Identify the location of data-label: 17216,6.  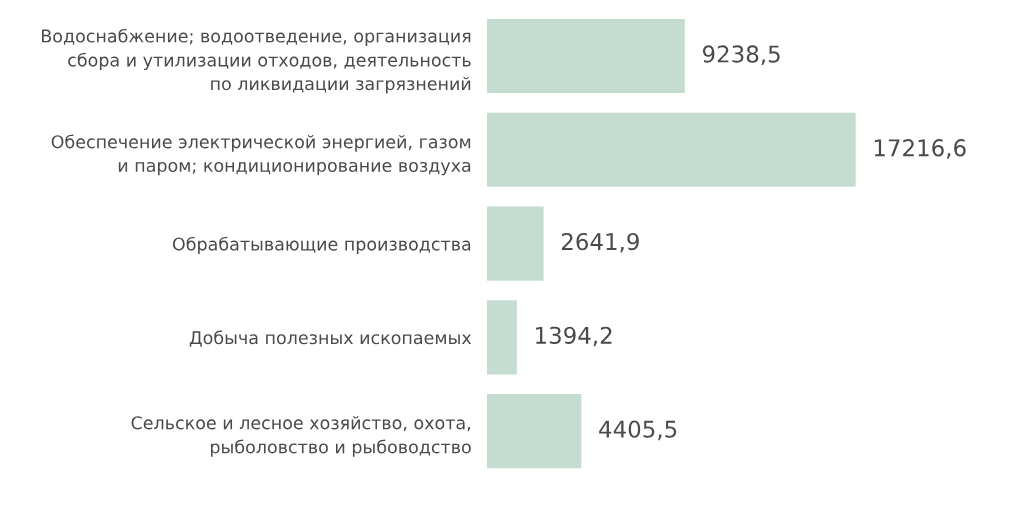
(920, 149).